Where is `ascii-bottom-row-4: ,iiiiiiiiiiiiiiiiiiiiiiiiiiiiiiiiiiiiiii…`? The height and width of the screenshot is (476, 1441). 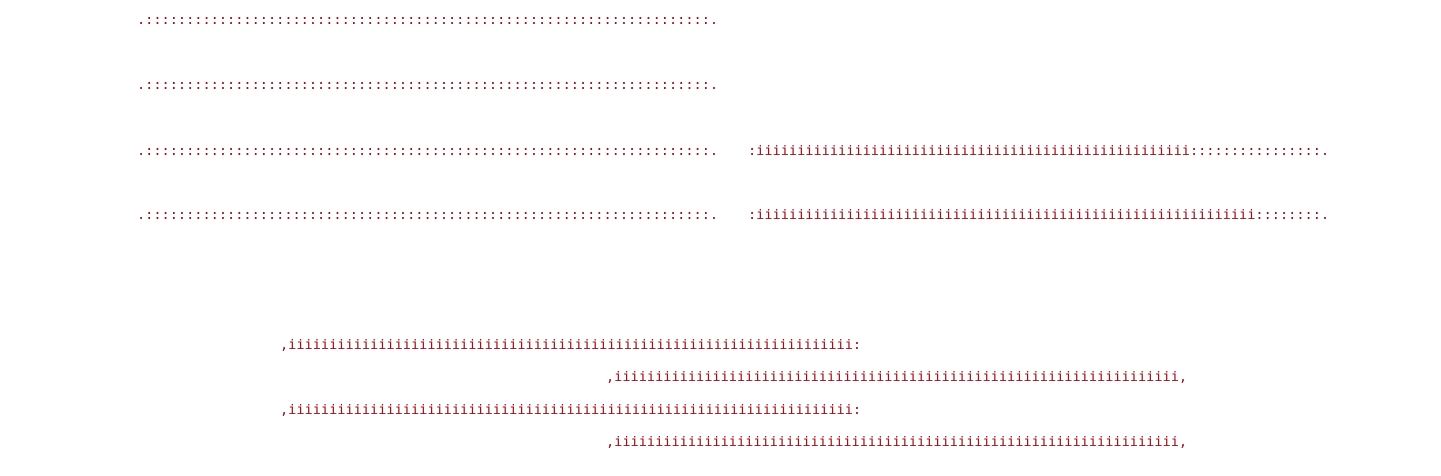 ascii-bottom-row-4: ,iiiiiiiiiiiiiiiiiiiiiiiiiiiiiiiiiiiiiii… is located at coordinates (897, 442).